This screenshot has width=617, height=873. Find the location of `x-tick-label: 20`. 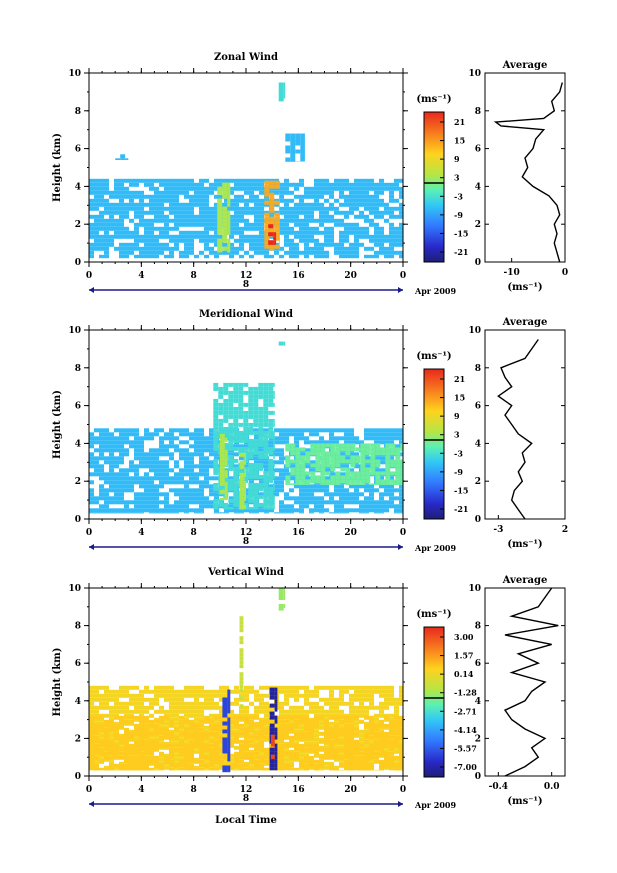

x-tick-label: 20 is located at coordinates (350, 533).